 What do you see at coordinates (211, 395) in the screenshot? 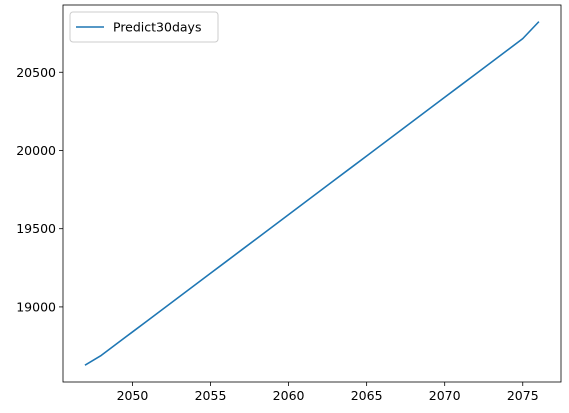
I see `x-tick-label: 2055` at bounding box center [211, 395].